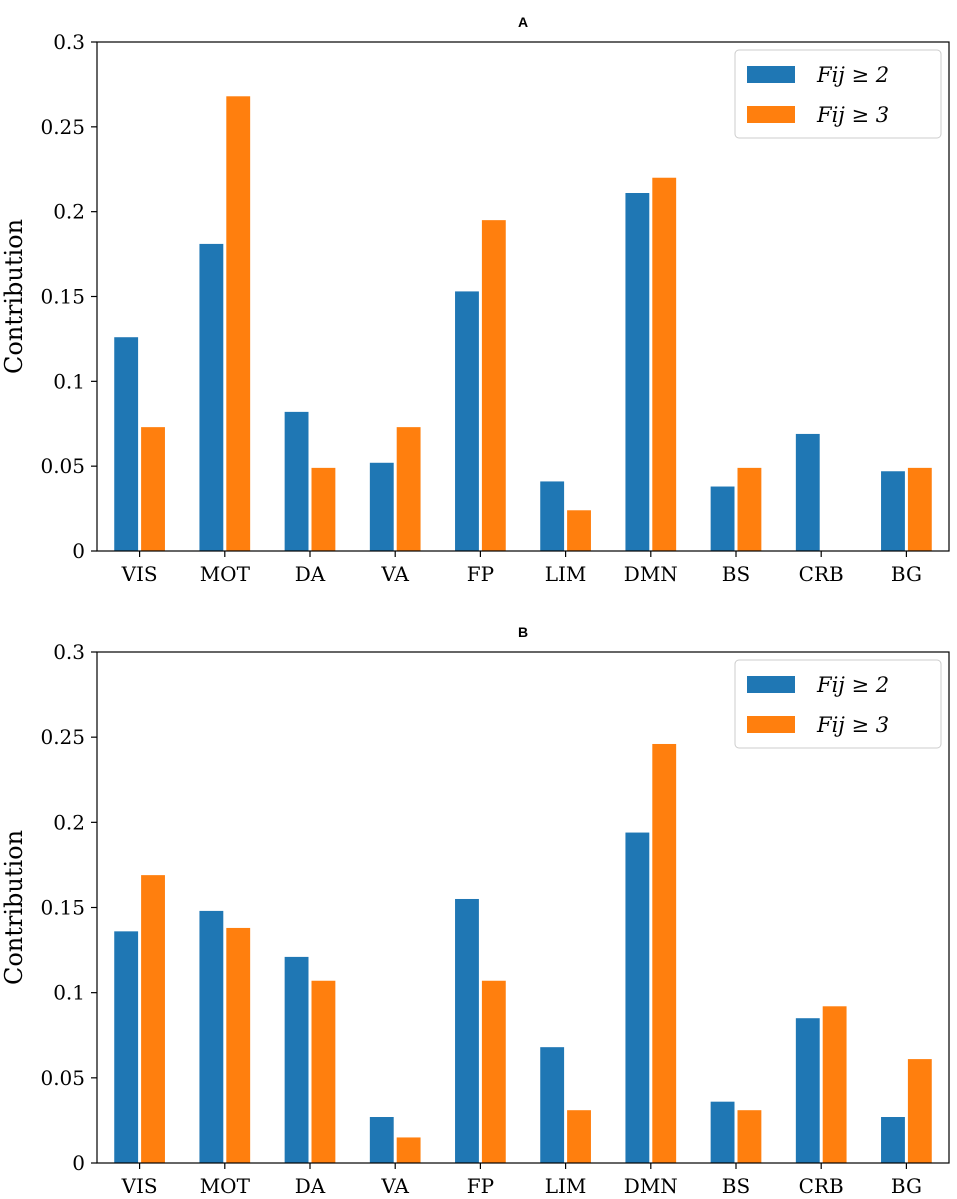 This screenshot has height=1199, width=957. Describe the element at coordinates (523, 22) in the screenshot. I see `chart-title: A` at that location.